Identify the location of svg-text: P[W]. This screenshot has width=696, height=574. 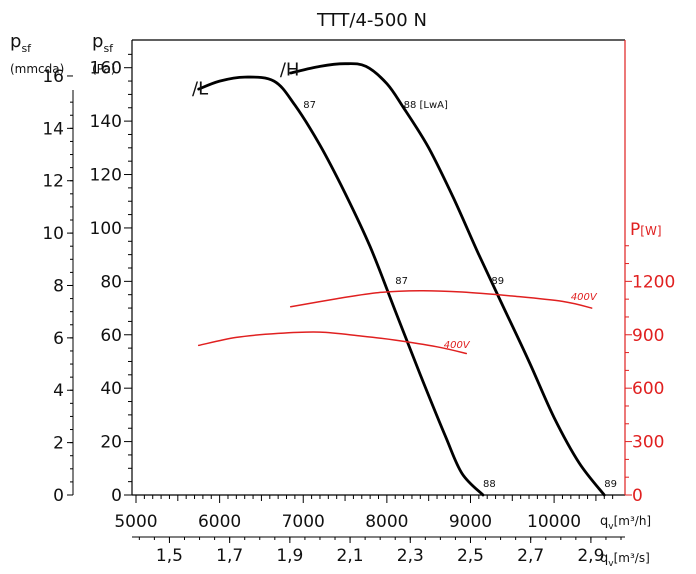
(646, 230).